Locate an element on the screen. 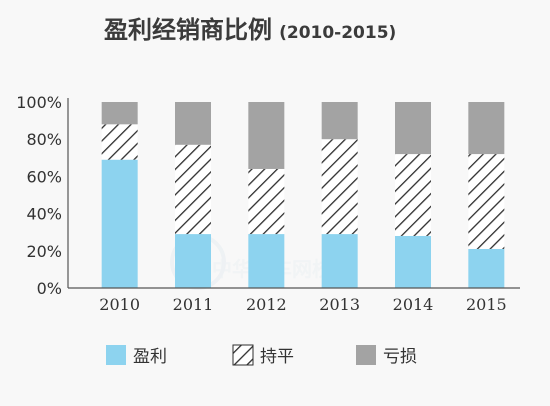 Image resolution: width=550 pixels, height=406 pixels. bar-segment-profit-2014 is located at coordinates (413, 261).